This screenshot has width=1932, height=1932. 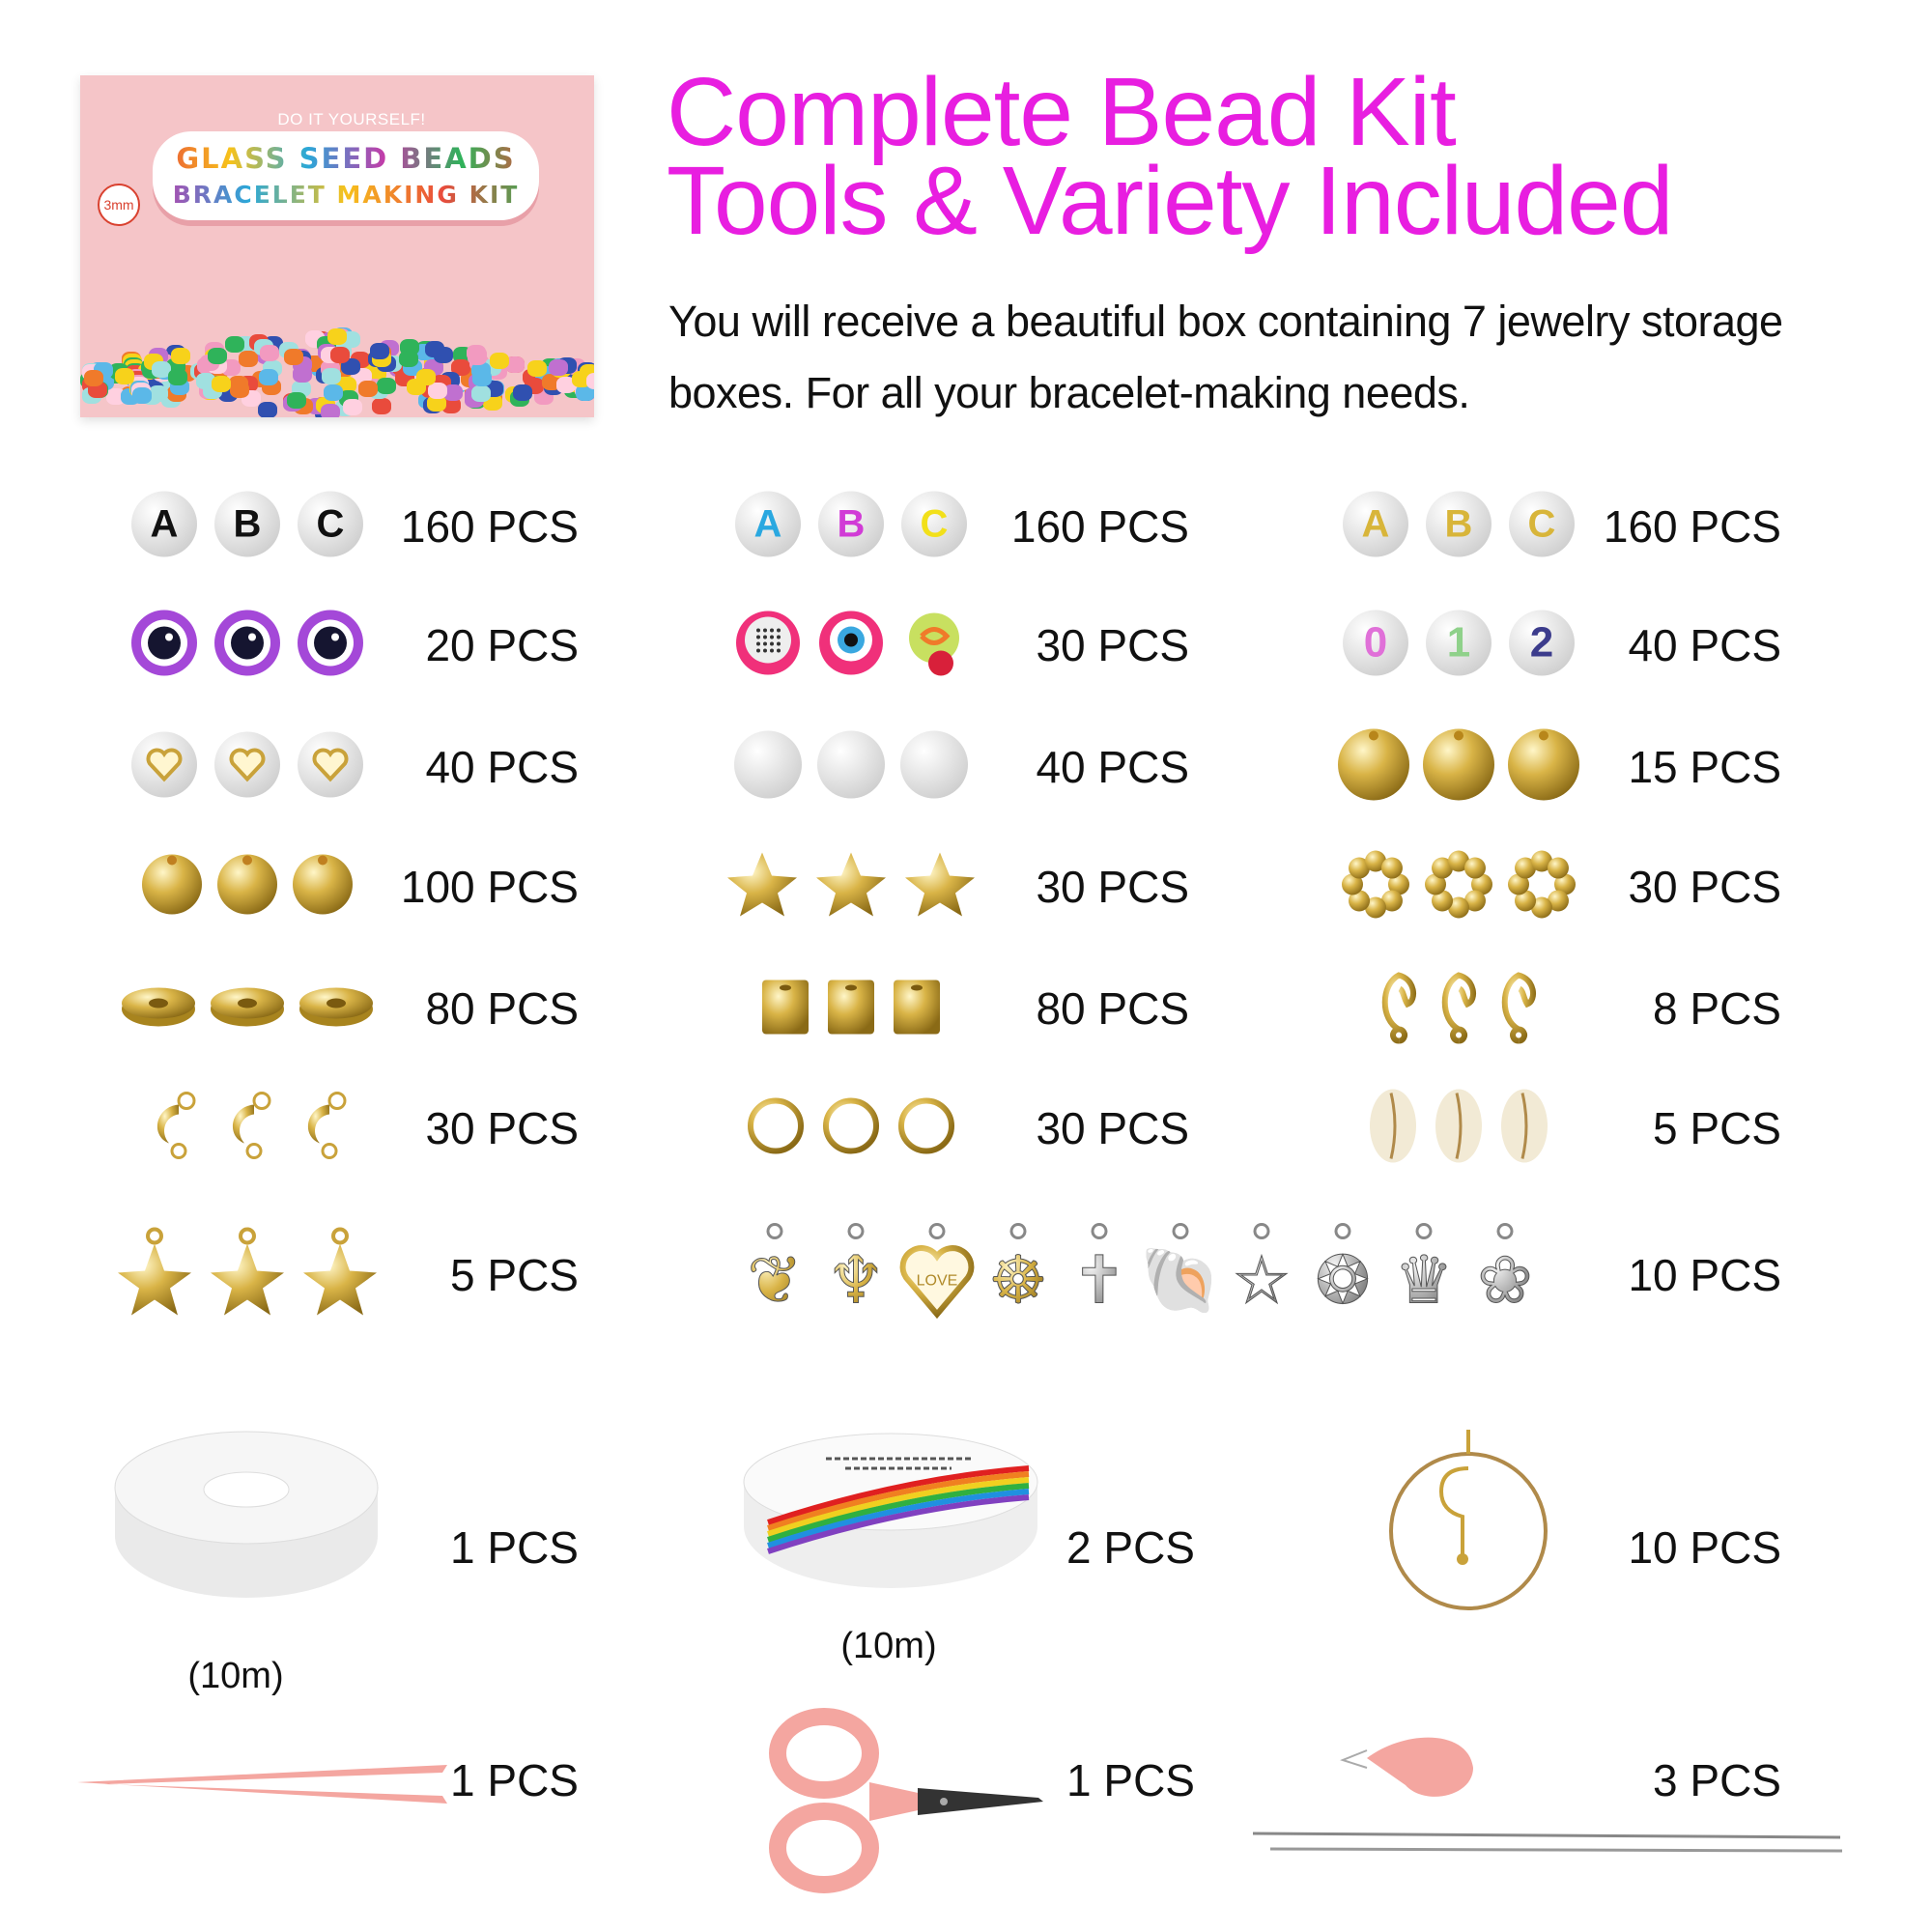 What do you see at coordinates (1458, 643) in the screenshot?
I see `svg-text: 1` at bounding box center [1458, 643].